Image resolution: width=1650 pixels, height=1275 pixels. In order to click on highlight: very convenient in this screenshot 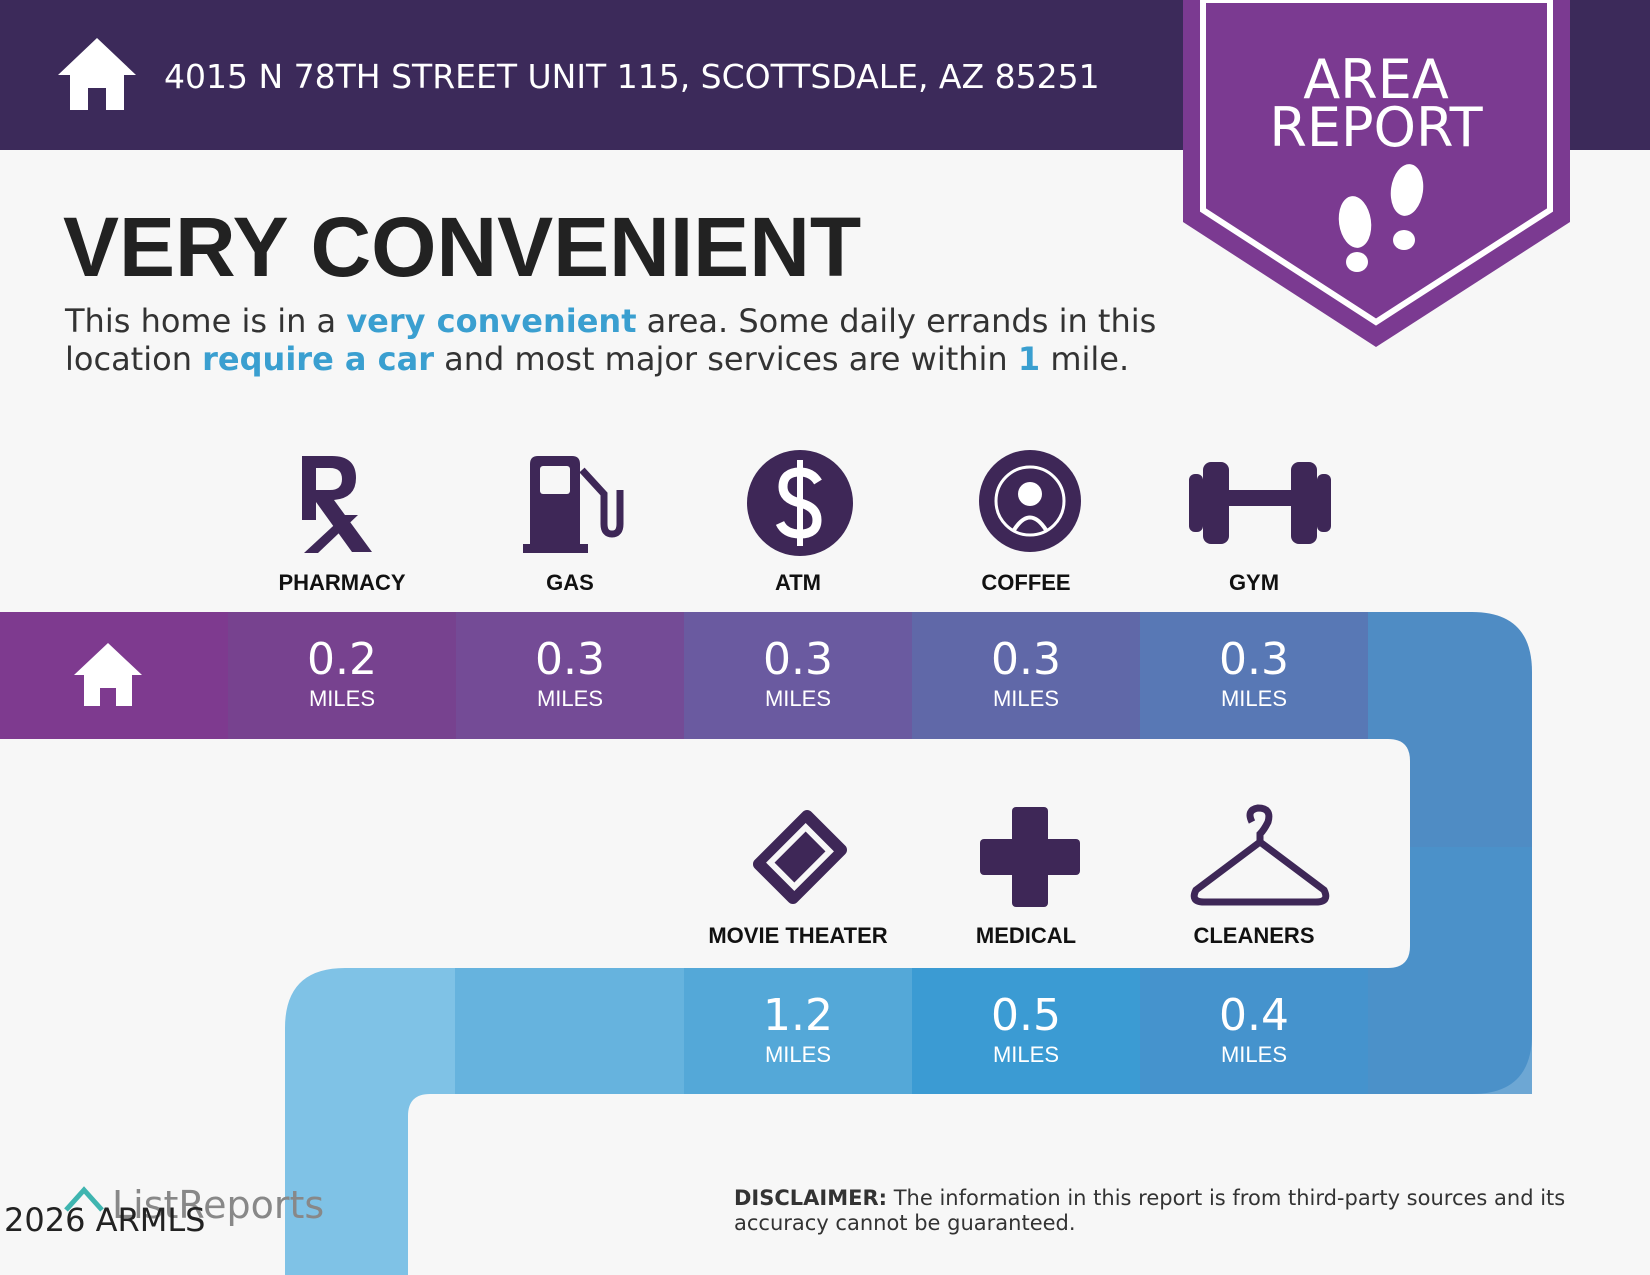, I will do `click(491, 321)`.